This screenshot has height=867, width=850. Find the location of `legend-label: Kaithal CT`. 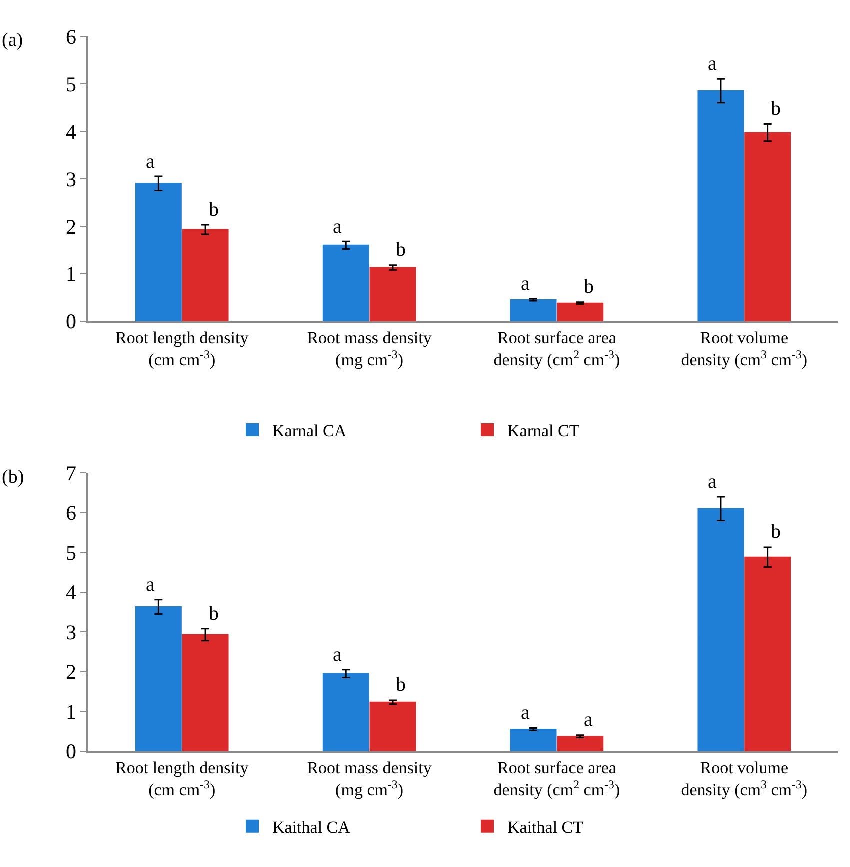

legend-label: Kaithal CT is located at coordinates (546, 828).